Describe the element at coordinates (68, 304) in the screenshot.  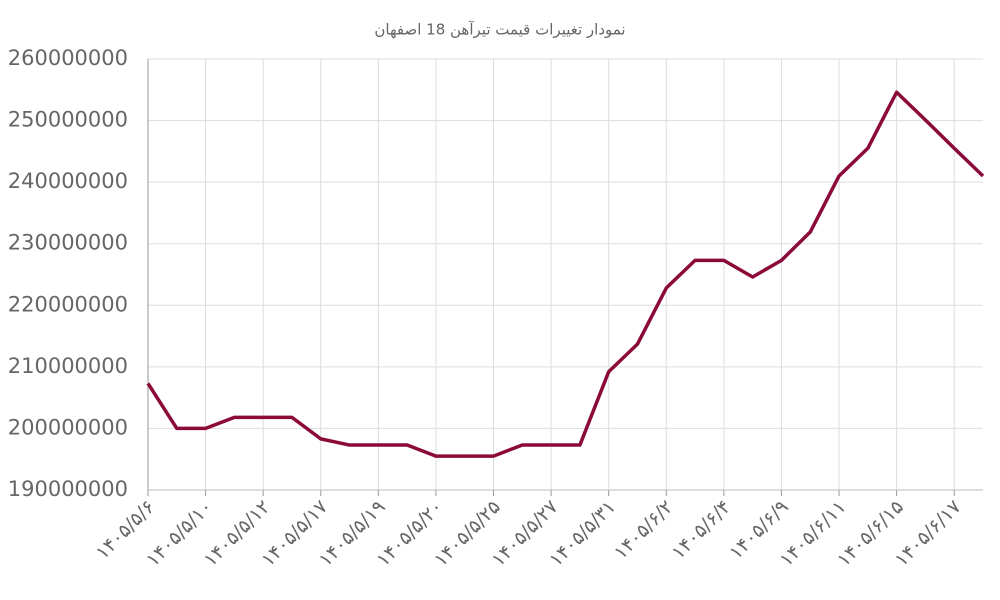
I see `y-tick-label: 220000000` at that location.